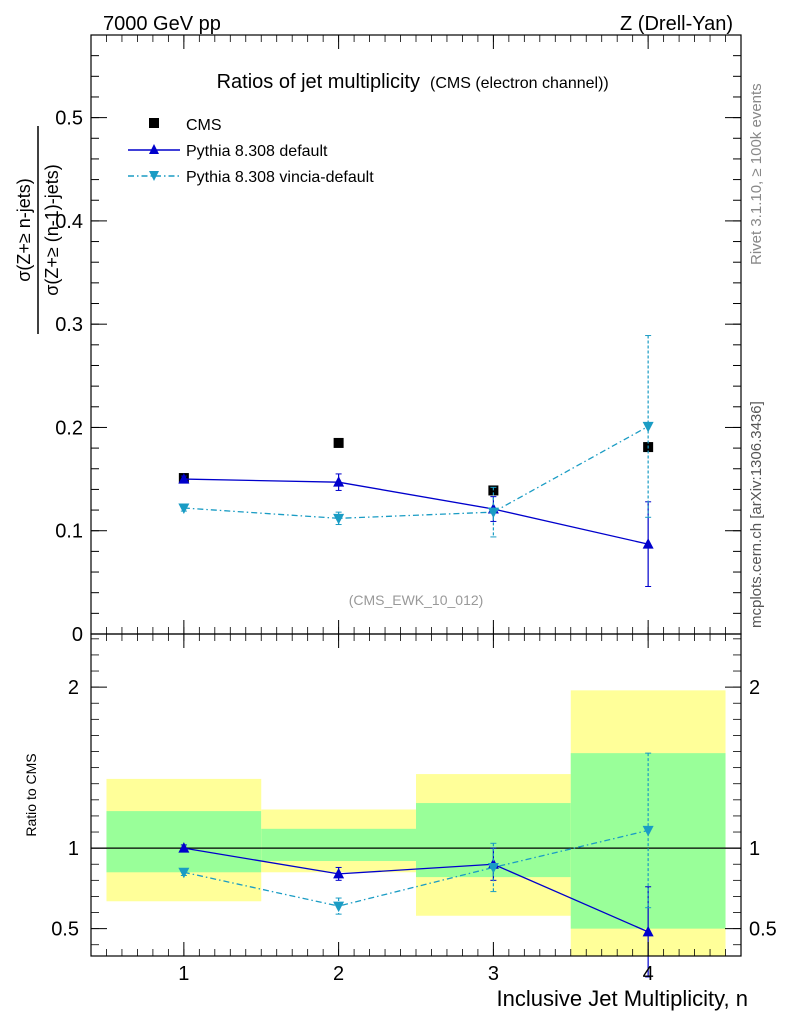  What do you see at coordinates (69, 222) in the screenshot?
I see `main-ytick-label: 0.4` at bounding box center [69, 222].